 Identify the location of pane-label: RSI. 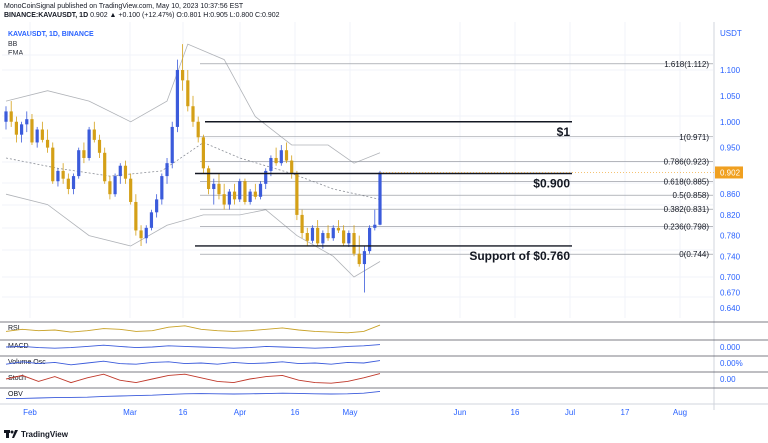
(14, 328).